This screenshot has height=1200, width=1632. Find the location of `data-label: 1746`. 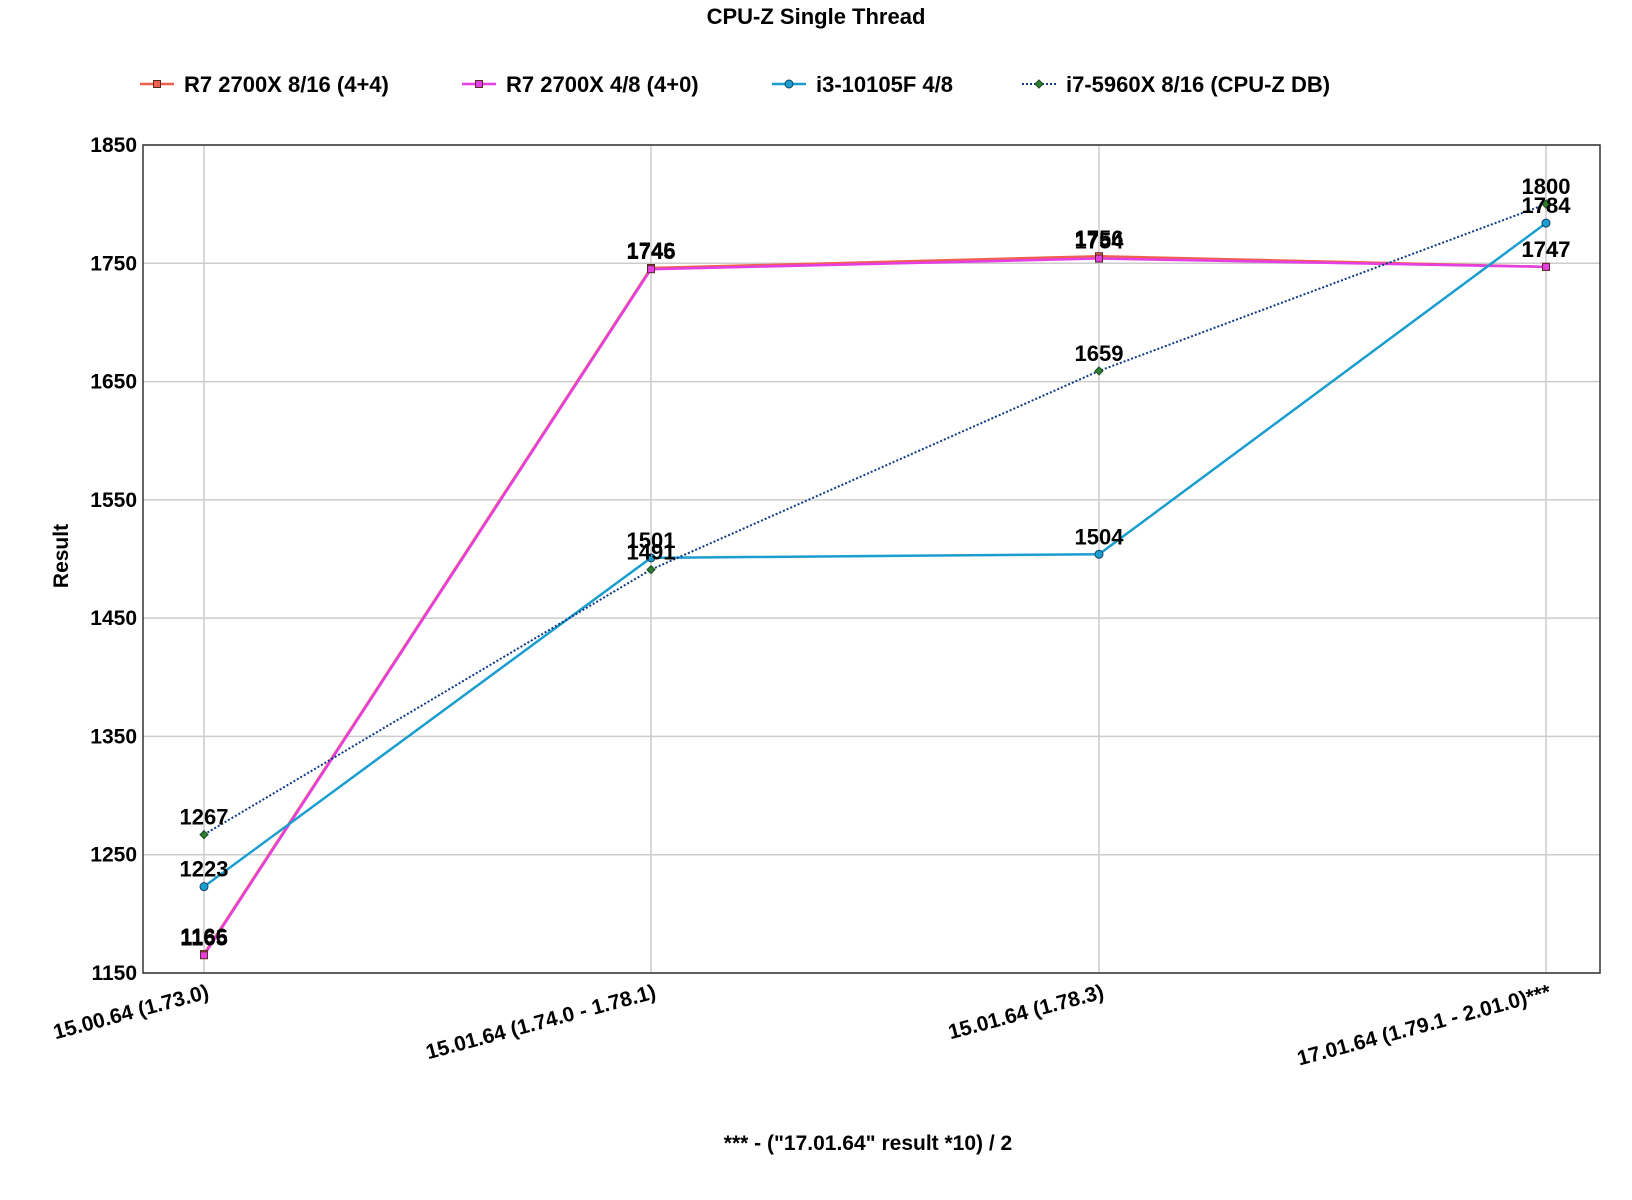

data-label: 1746 is located at coordinates (651, 250).